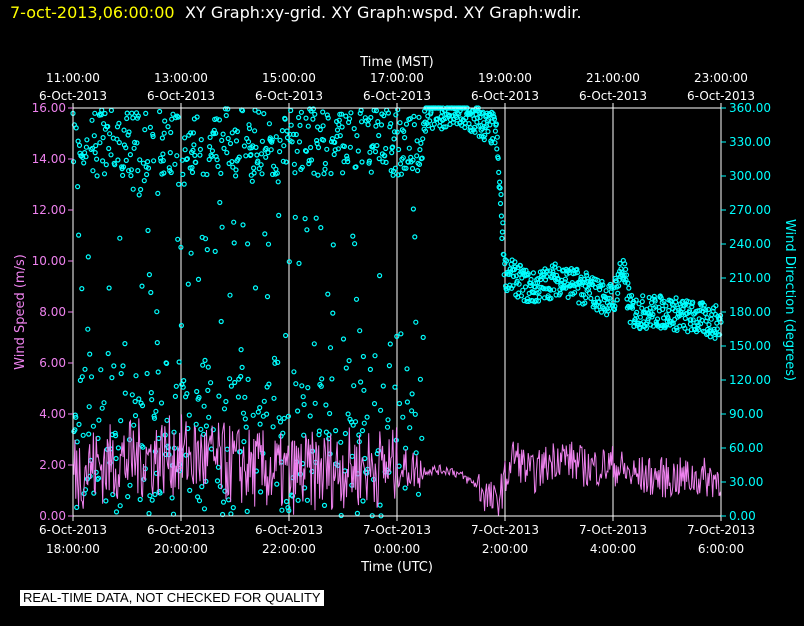 Image resolution: width=804 pixels, height=626 pixels. Describe the element at coordinates (746, 482) in the screenshot. I see `right-tick-label: 30.00` at that location.